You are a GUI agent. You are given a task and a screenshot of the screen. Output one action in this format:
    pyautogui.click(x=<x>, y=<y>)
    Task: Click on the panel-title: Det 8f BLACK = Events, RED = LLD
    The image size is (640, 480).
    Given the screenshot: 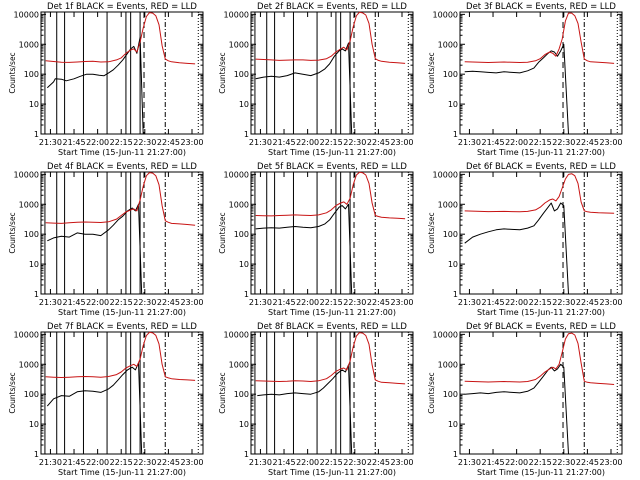 What is the action you would take?
    pyautogui.click(x=332, y=327)
    